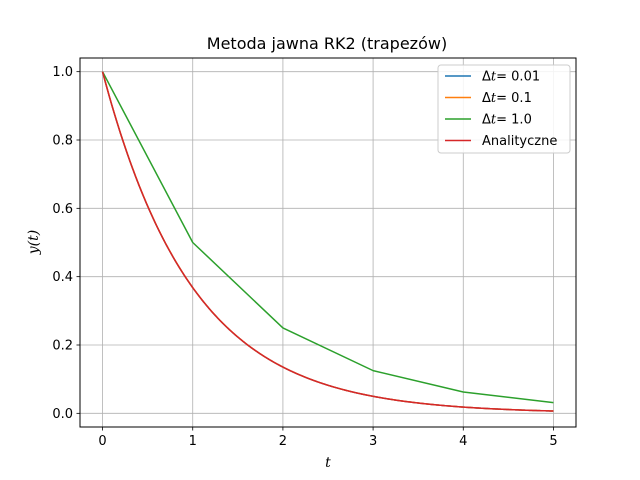 The image size is (640, 480). I want to click on y-tick-label: 0.6, so click(62, 209).